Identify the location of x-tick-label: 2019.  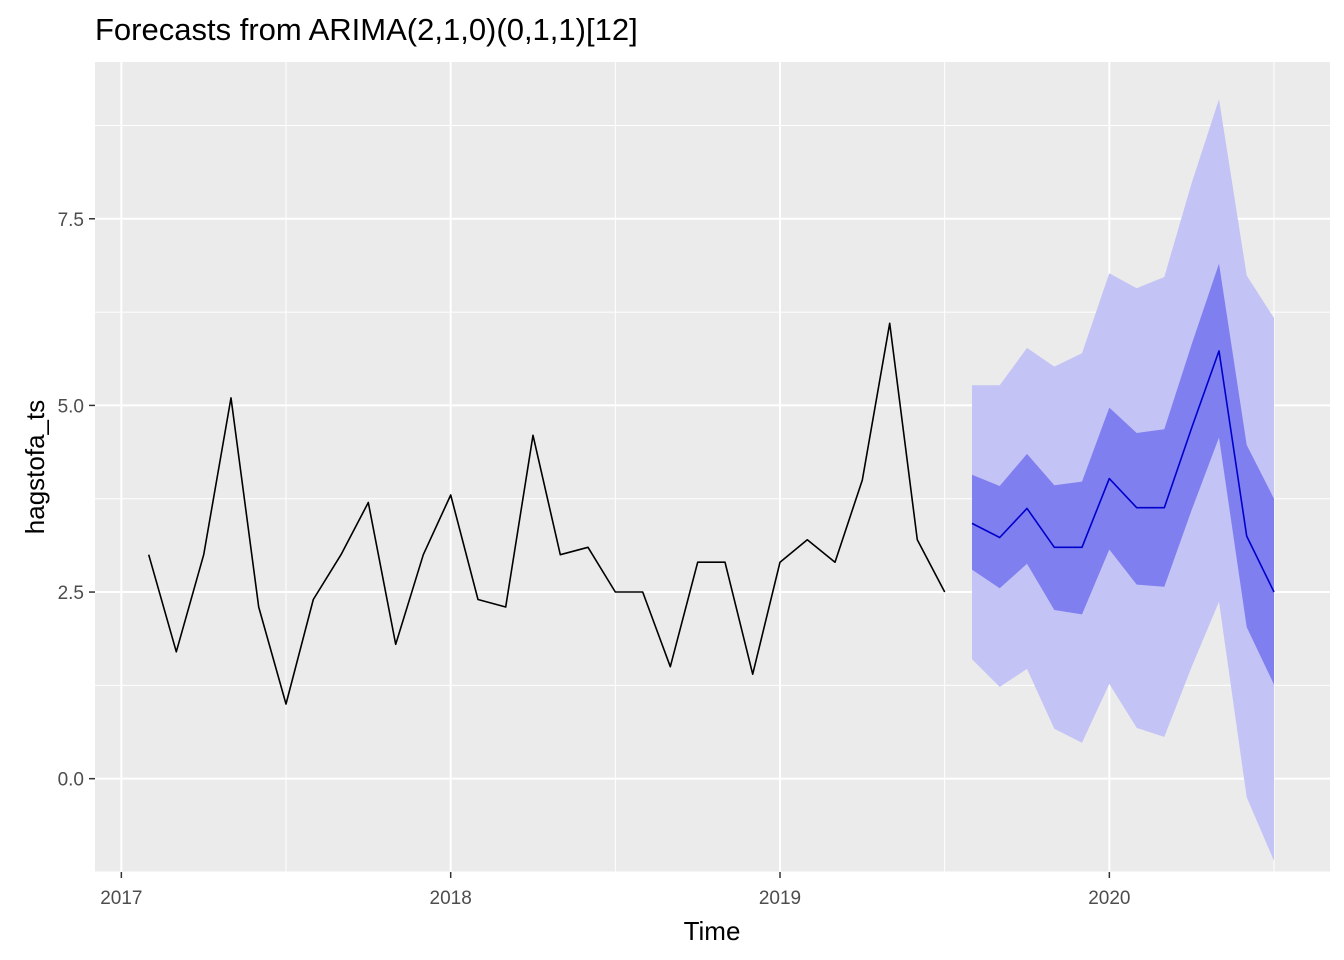
(780, 898).